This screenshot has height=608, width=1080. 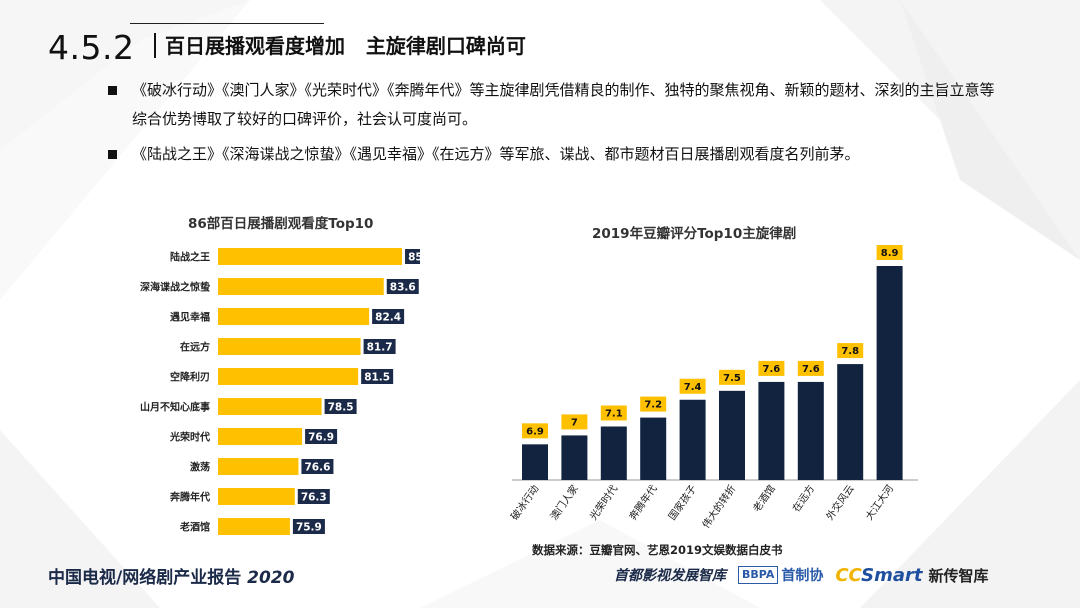 What do you see at coordinates (958, 575) in the screenshot?
I see `logo-ccsmart-text: 新传智库` at bounding box center [958, 575].